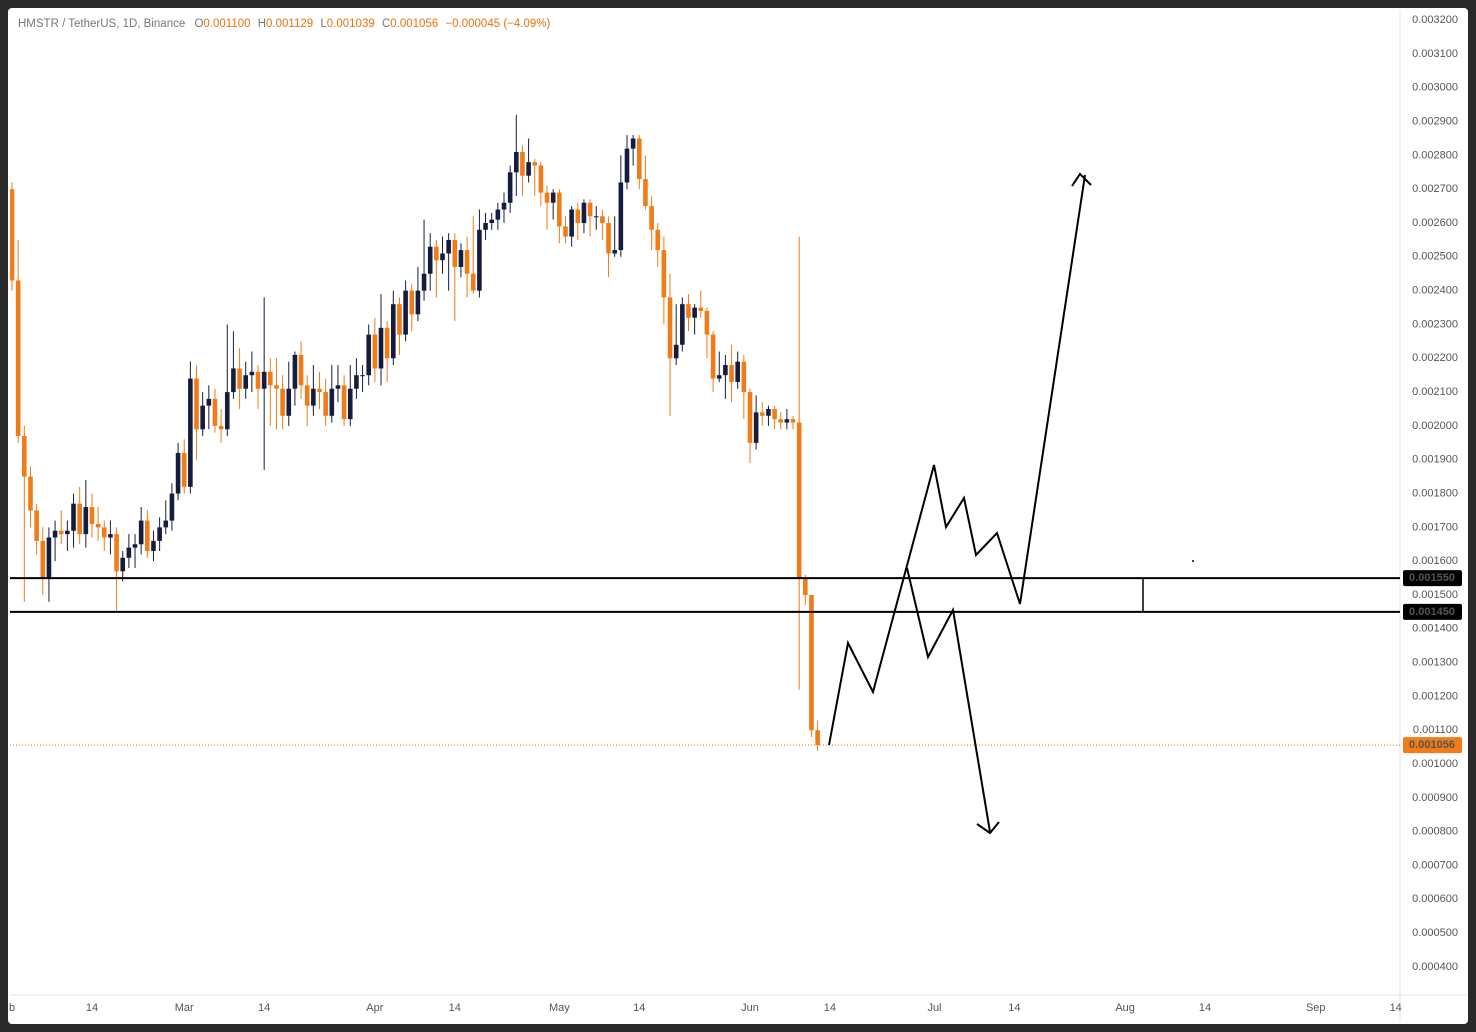 The height and width of the screenshot is (1032, 1476). What do you see at coordinates (1435, 155) in the screenshot?
I see `y-tick-label: 0.002800` at bounding box center [1435, 155].